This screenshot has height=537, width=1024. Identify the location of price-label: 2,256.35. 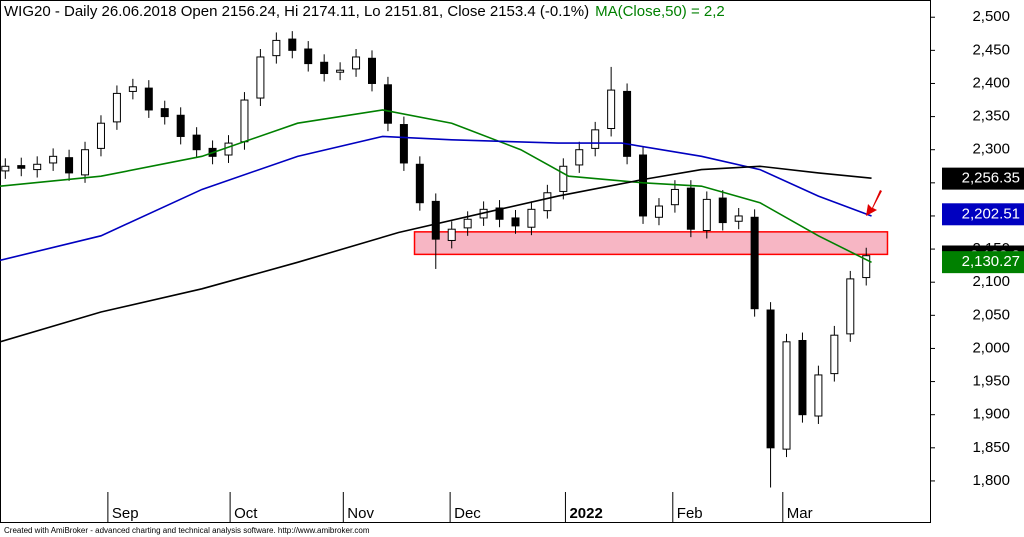
(991, 178).